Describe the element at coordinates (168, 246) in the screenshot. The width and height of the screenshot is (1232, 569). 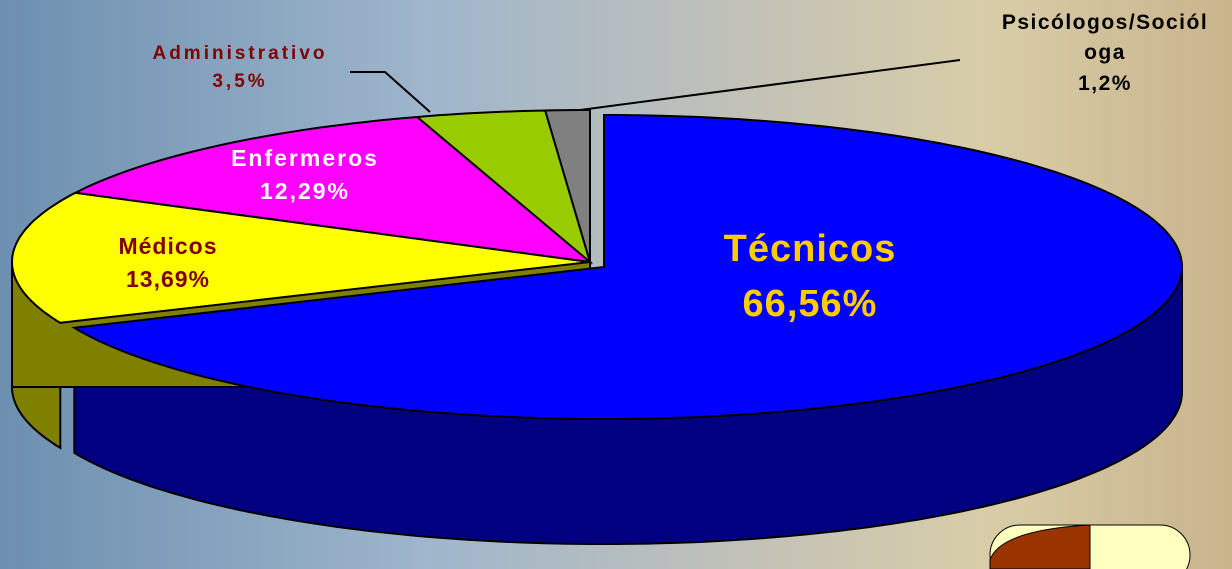
I see `category-label: Médicos` at that location.